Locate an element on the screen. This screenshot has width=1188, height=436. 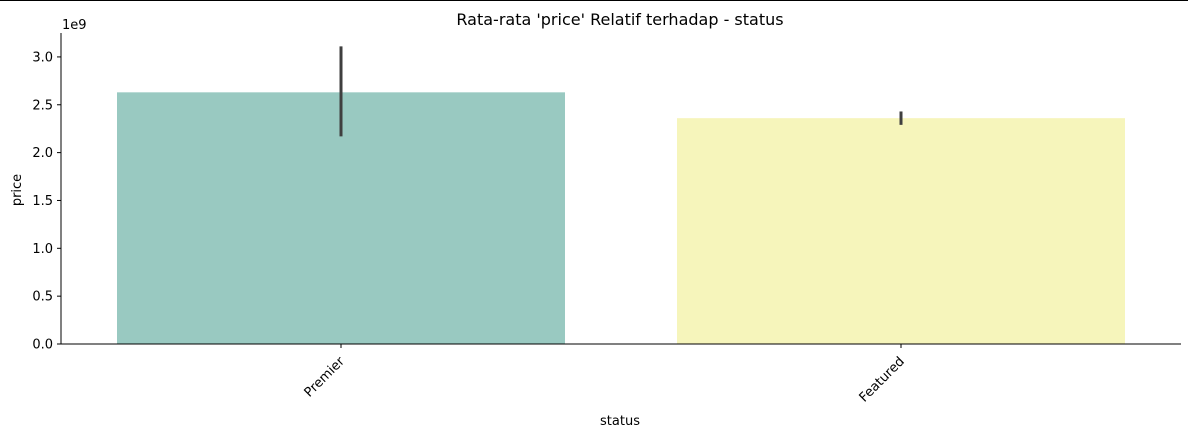
y-tick-label: 1.0 is located at coordinates (42, 249).